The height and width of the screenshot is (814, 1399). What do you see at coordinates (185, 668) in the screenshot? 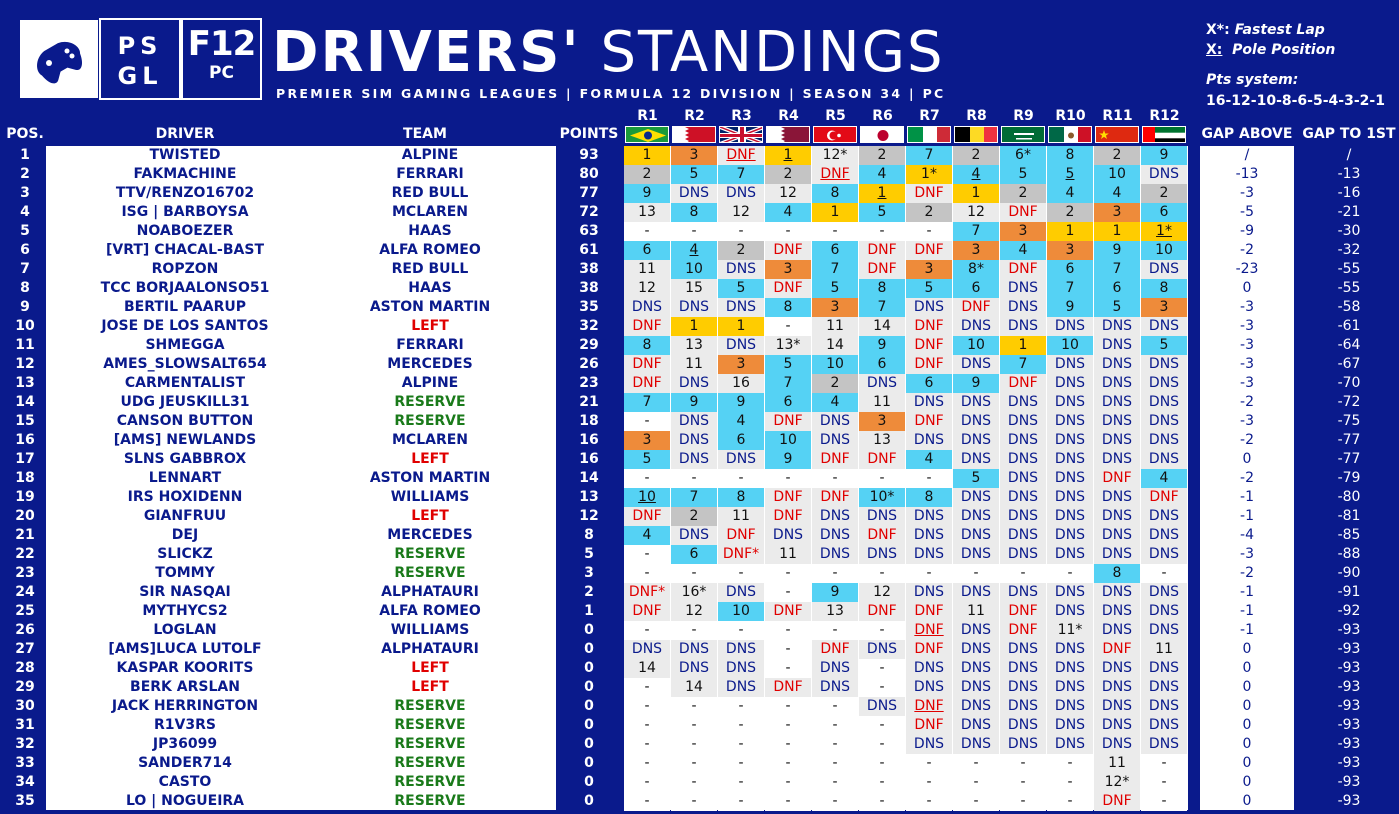
I see `driver-name: KASPAR KOORITS` at bounding box center [185, 668].